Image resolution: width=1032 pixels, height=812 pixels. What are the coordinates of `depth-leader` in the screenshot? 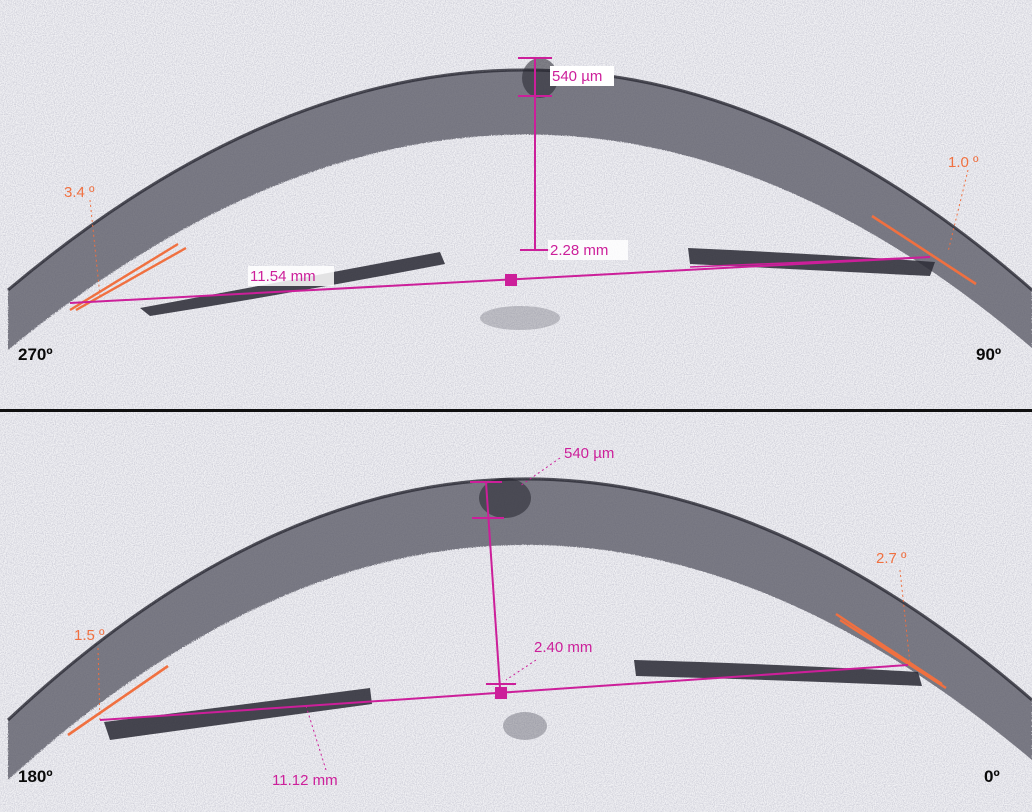 It's located at (521, 670).